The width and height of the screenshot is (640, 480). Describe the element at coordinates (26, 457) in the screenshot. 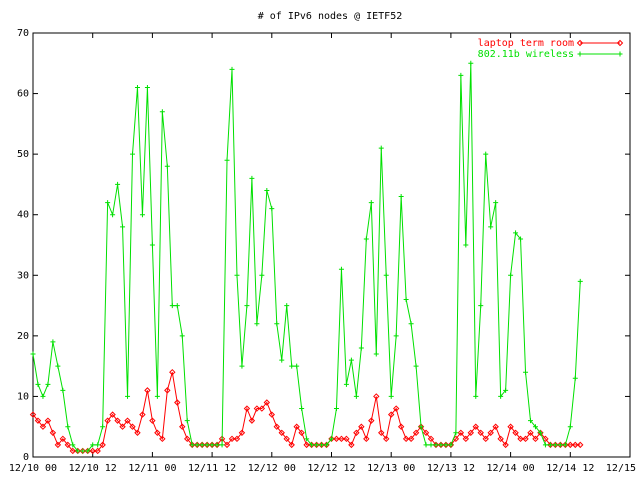

I see `y-tick-label: 0` at that location.